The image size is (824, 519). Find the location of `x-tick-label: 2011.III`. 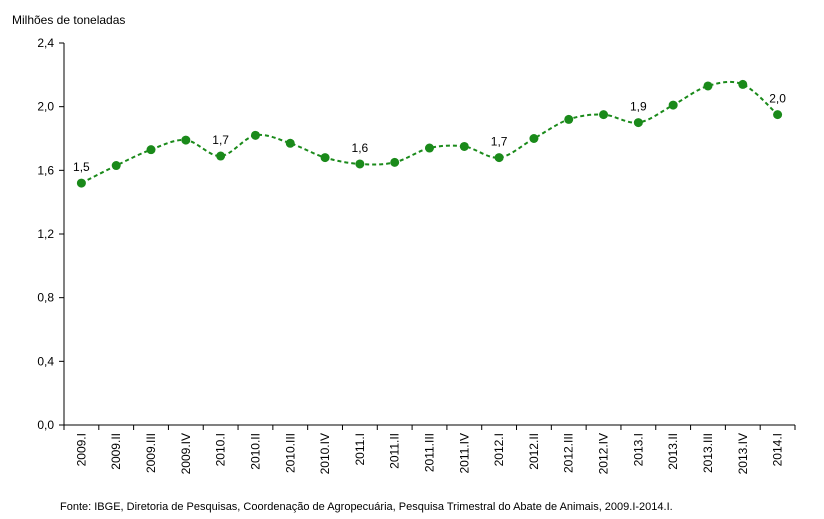

x-tick-label: 2011.III is located at coordinates (430, 452).